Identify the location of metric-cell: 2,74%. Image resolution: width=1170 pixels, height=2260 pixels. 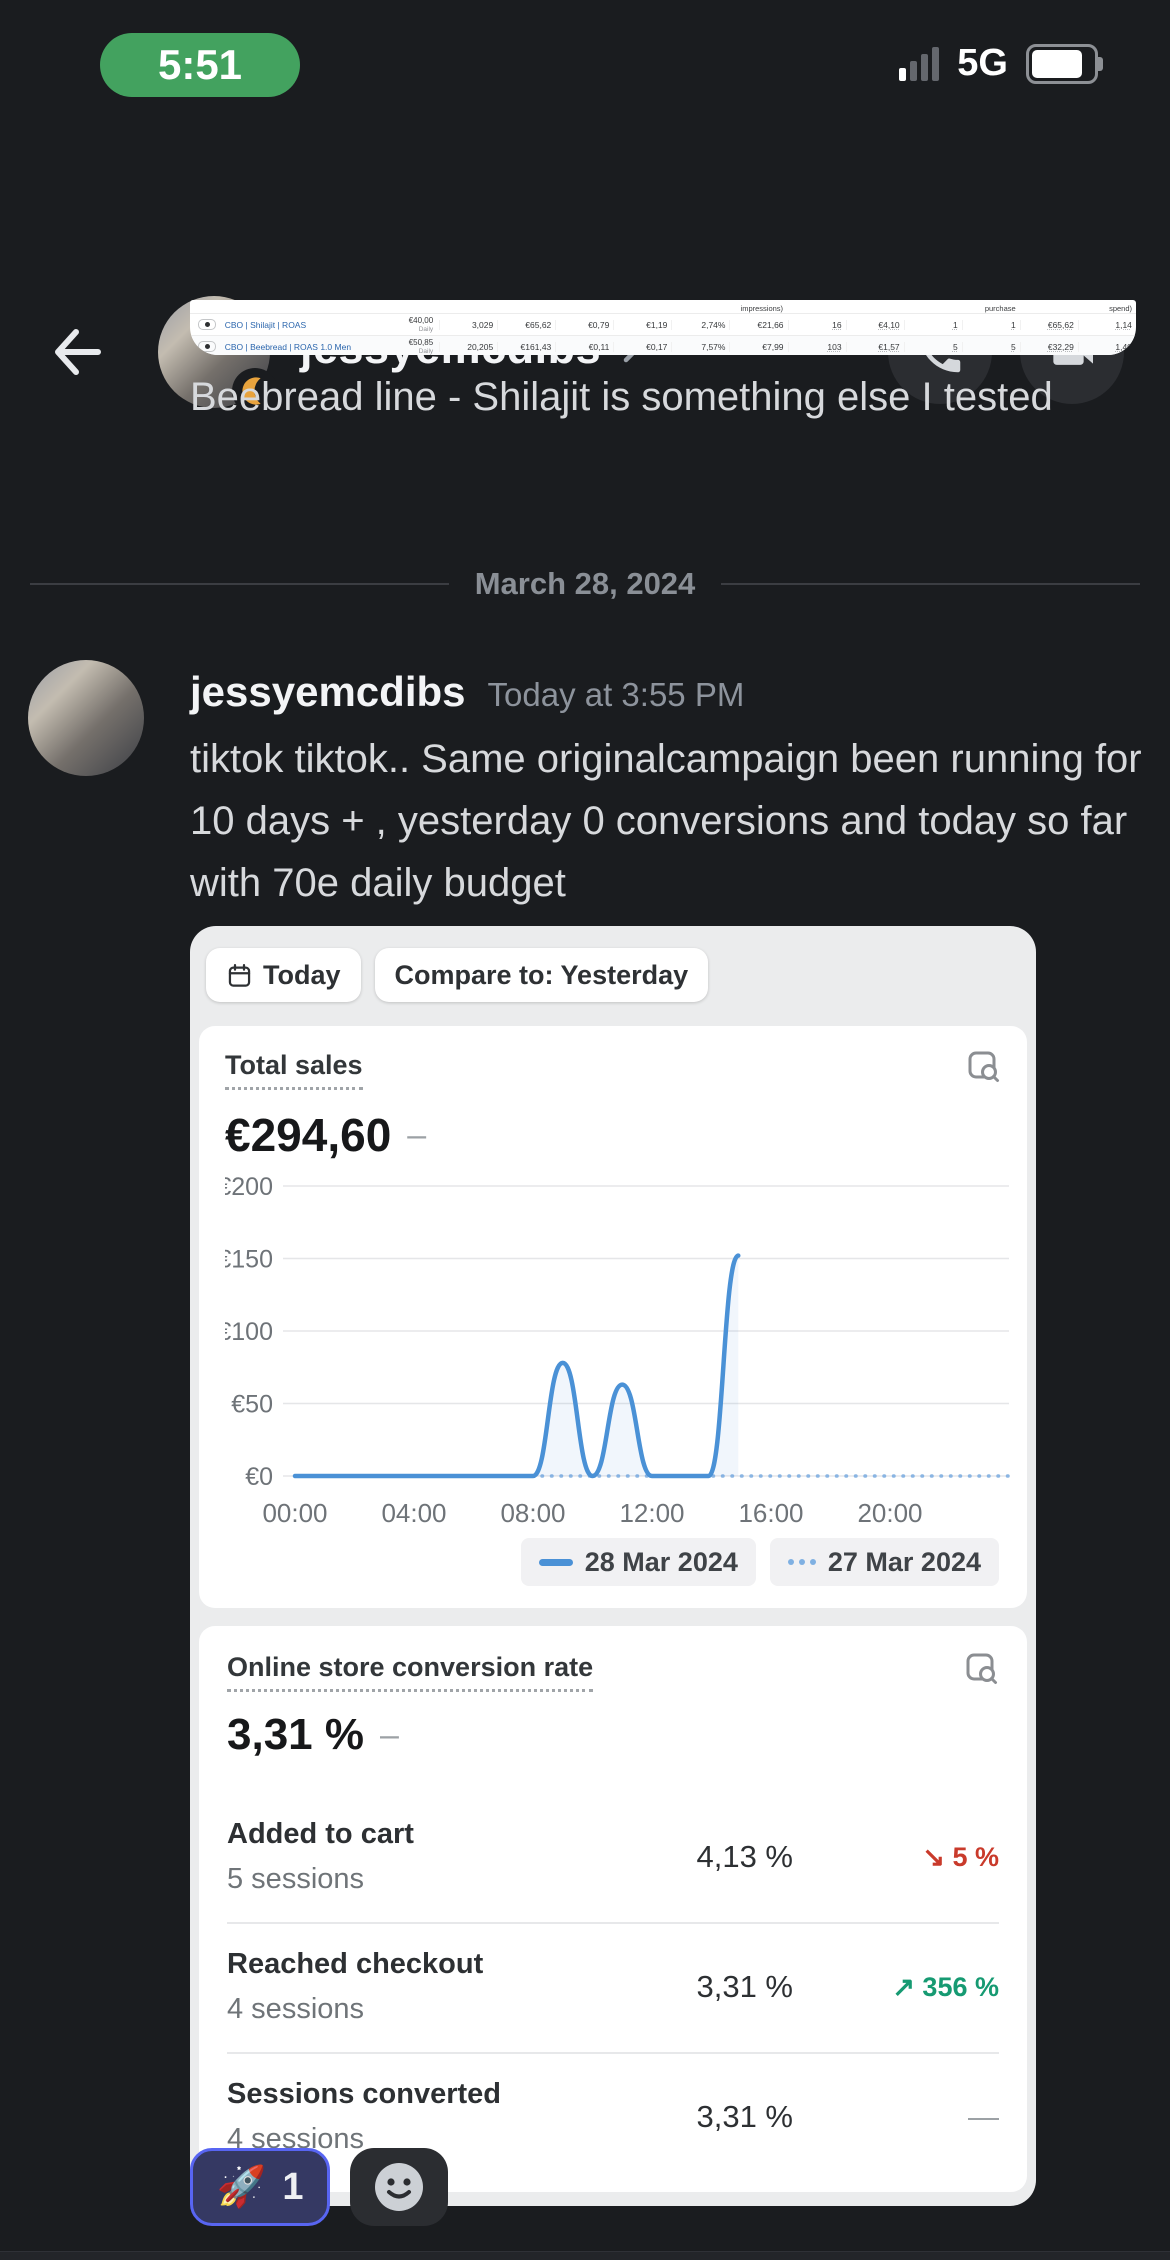
(700, 324).